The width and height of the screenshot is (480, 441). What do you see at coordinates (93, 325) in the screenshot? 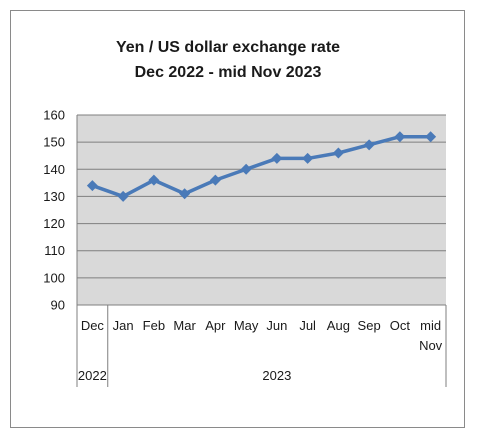
I see `x-tick-label: Dec` at bounding box center [93, 325].